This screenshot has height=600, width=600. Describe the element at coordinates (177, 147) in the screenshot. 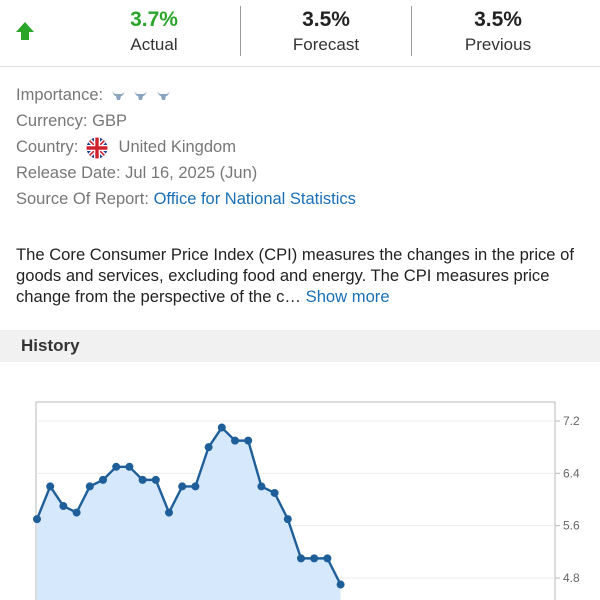

I see `country-value: United Kingdom` at that location.